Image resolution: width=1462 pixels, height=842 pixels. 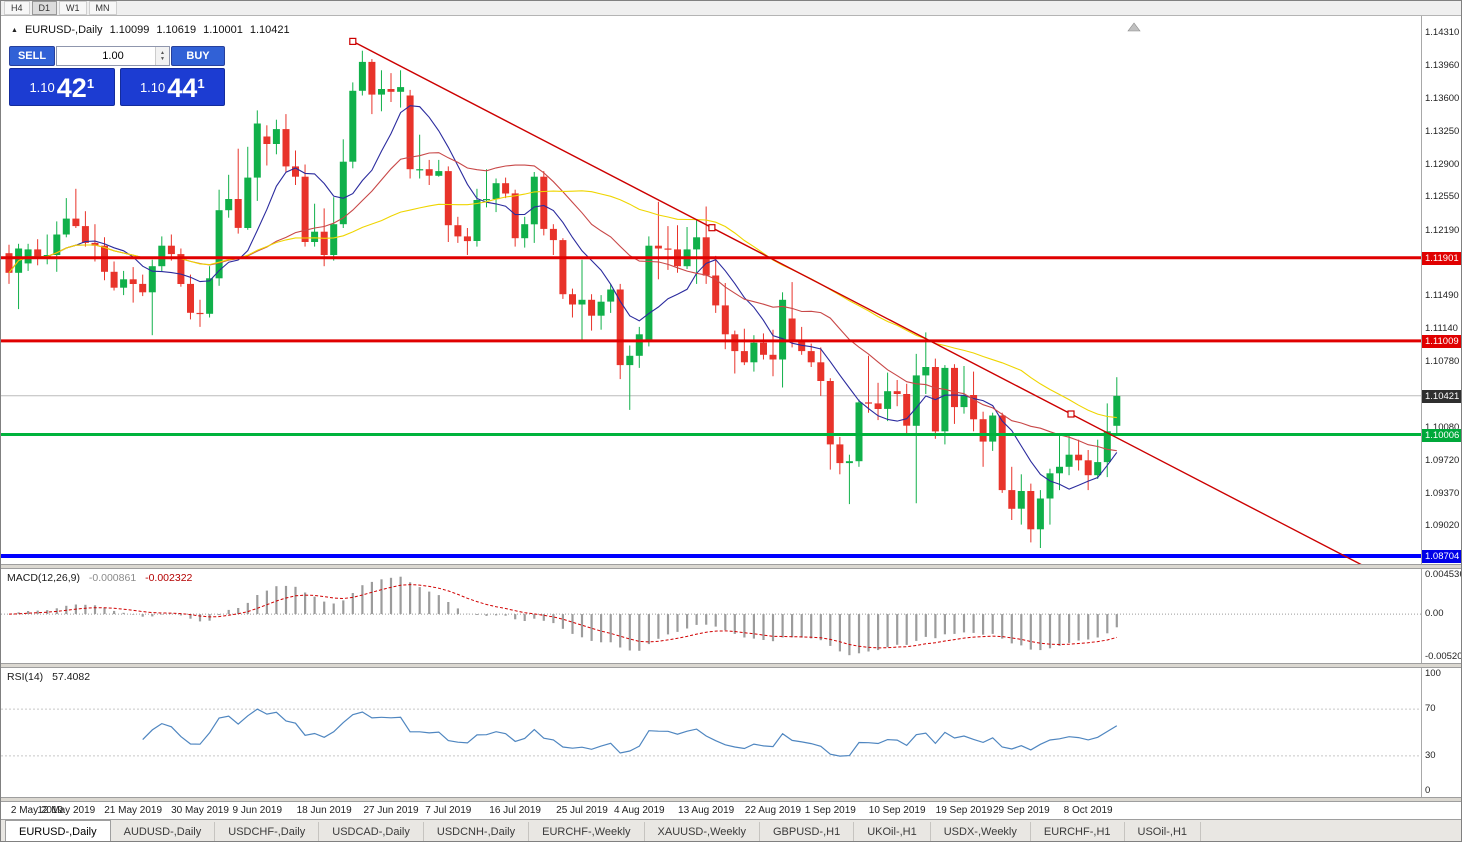 I want to click on rsi-plot, so click(x=711, y=732).